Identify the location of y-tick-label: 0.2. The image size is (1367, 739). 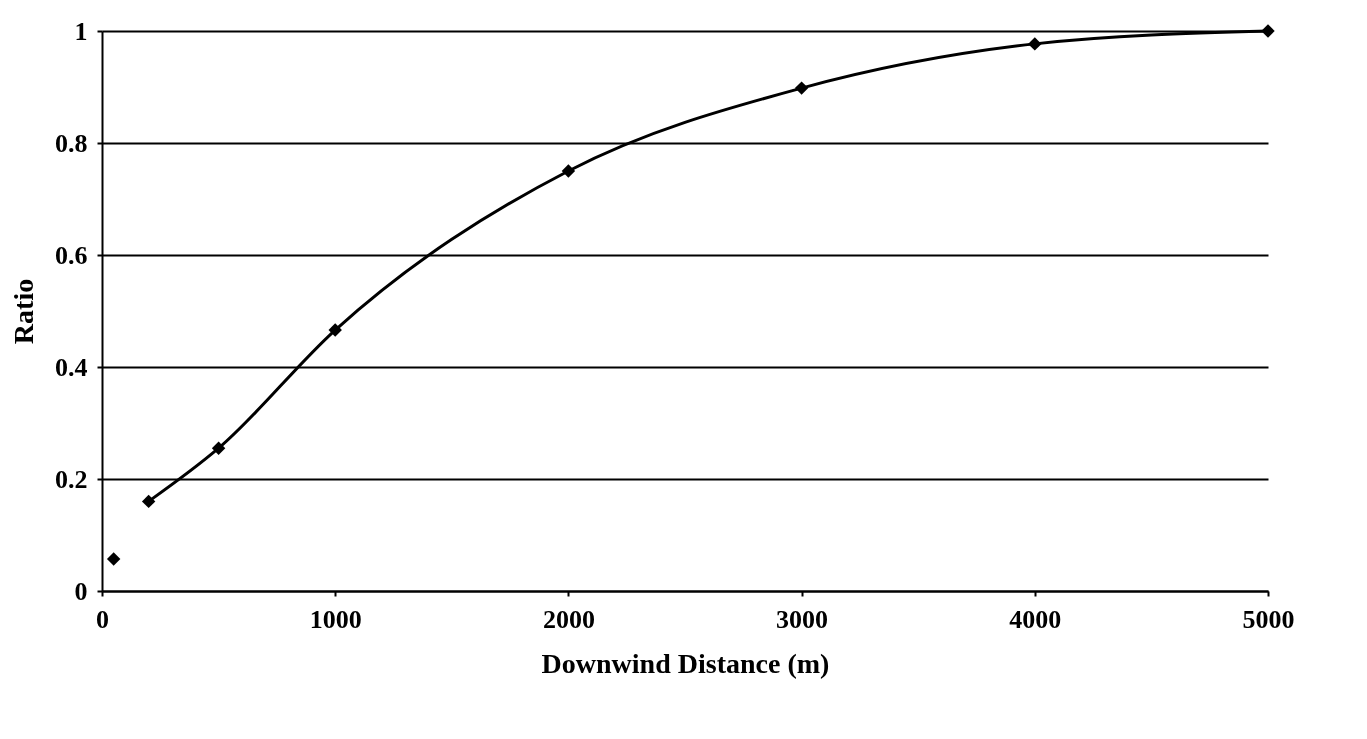
(71, 479).